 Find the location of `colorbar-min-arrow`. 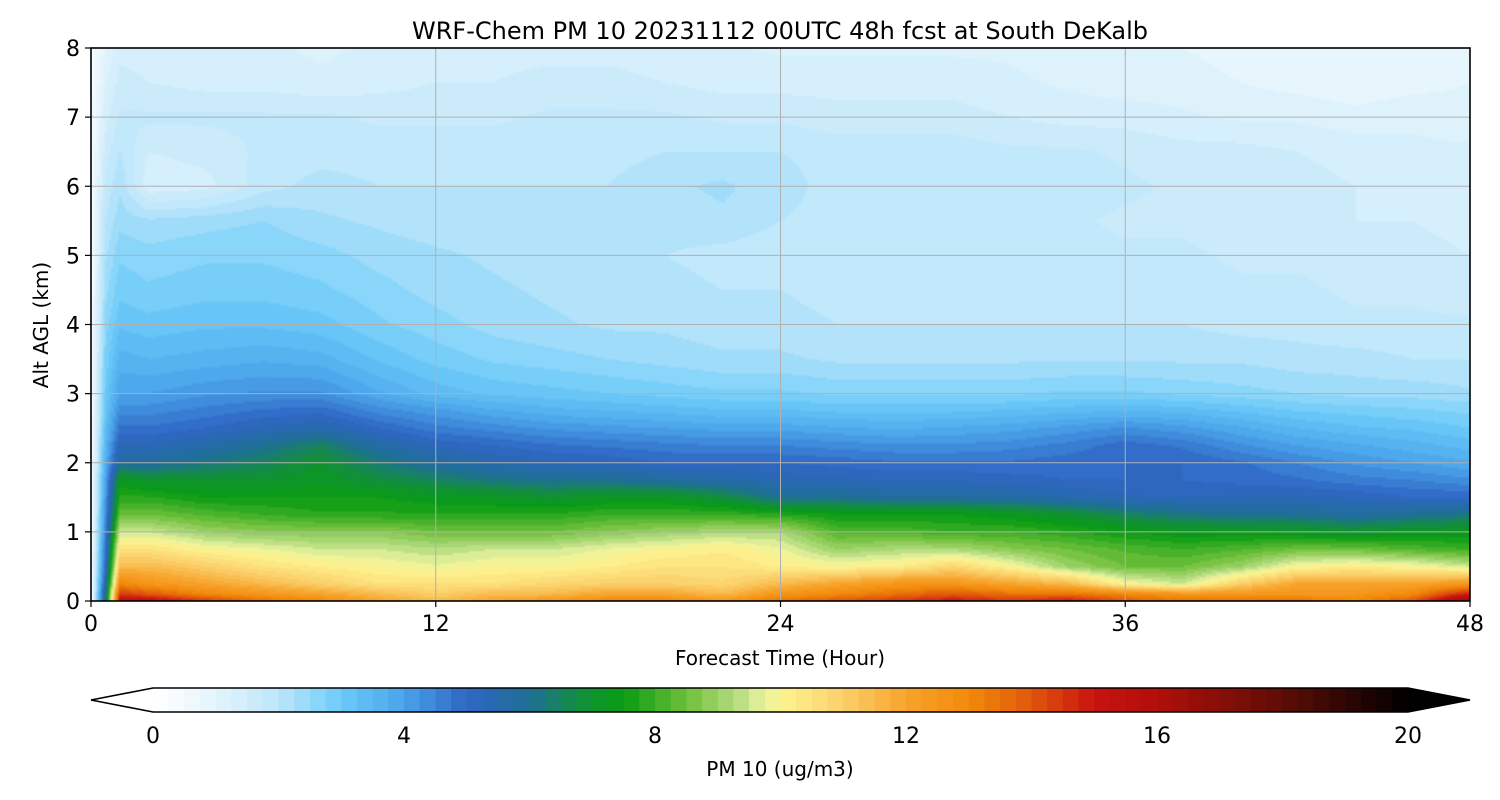

colorbar-min-arrow is located at coordinates (122, 700).